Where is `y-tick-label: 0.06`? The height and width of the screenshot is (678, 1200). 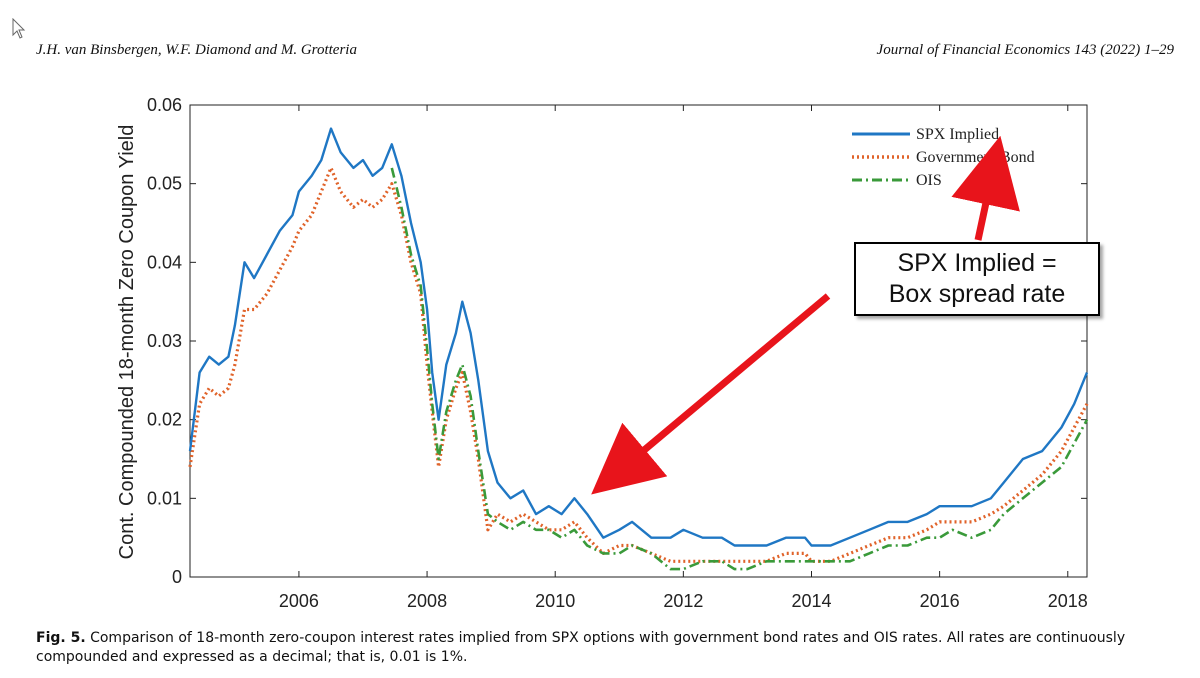 y-tick-label: 0.06 is located at coordinates (164, 105).